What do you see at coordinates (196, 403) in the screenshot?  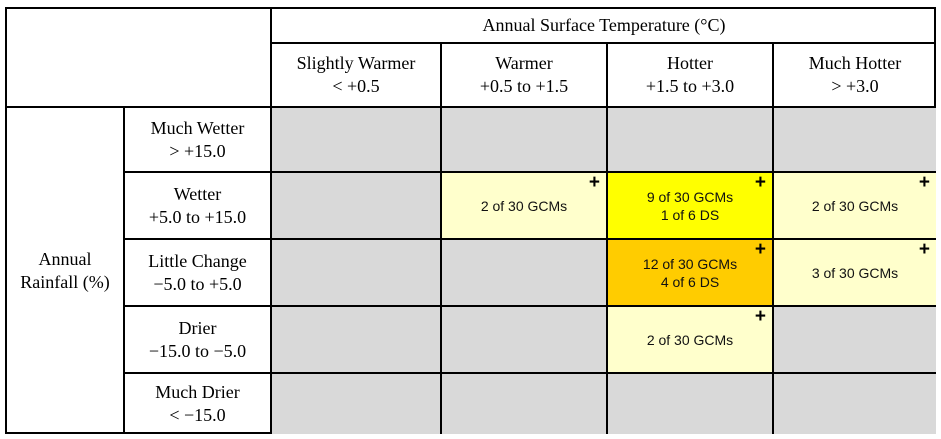 I see `row-header-much-drier: Much Drier < −15.0` at bounding box center [196, 403].